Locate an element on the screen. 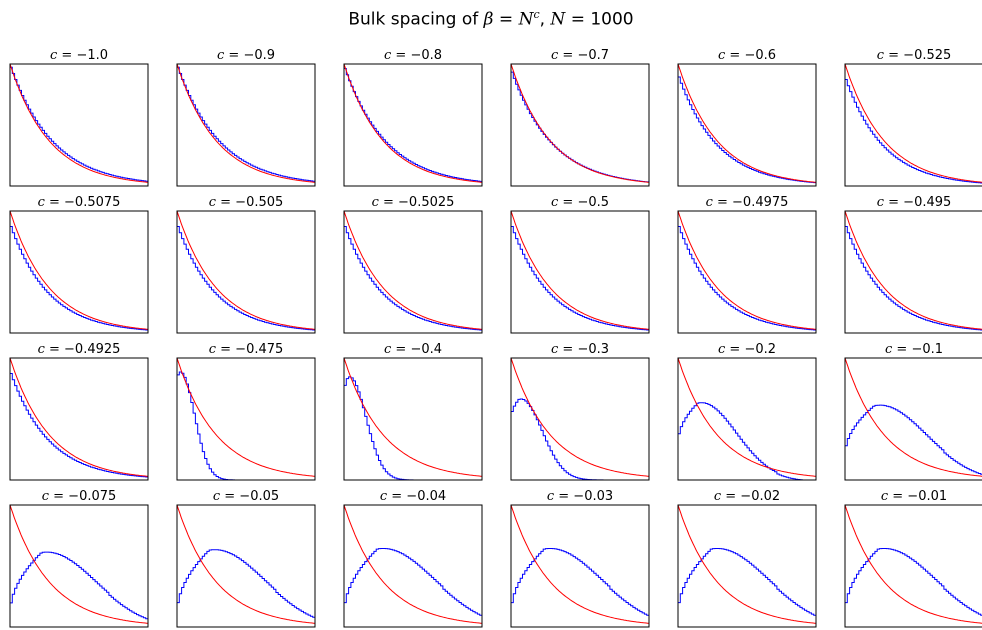 The height and width of the screenshot is (630, 982). subplot: c = −0.5075 is located at coordinates (79, 264).